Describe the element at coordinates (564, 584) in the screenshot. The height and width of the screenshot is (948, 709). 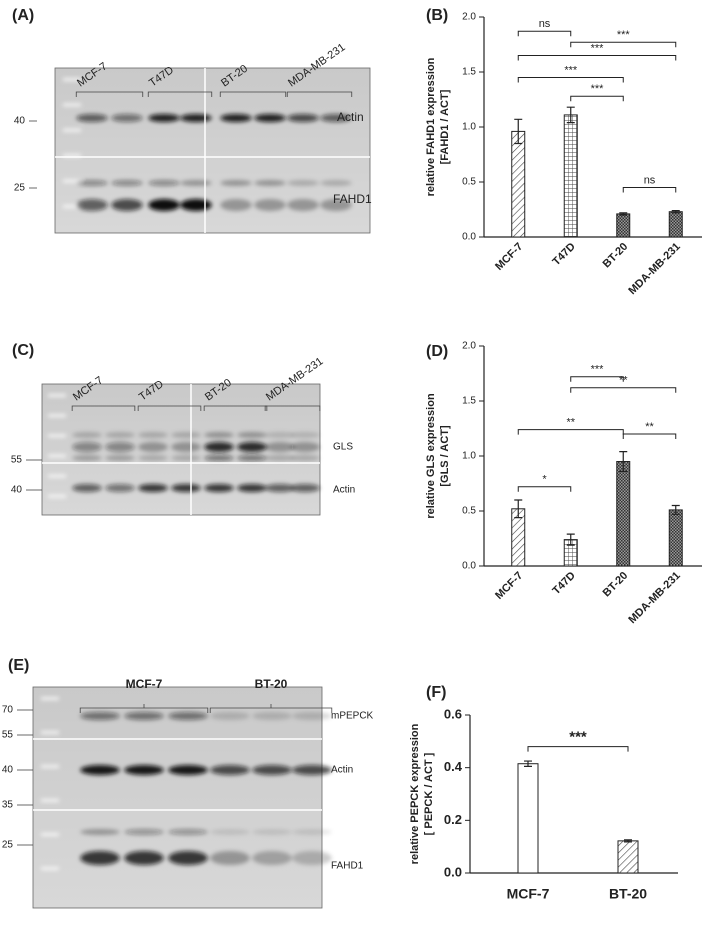
I see `x-tick-label: T47D` at that location.